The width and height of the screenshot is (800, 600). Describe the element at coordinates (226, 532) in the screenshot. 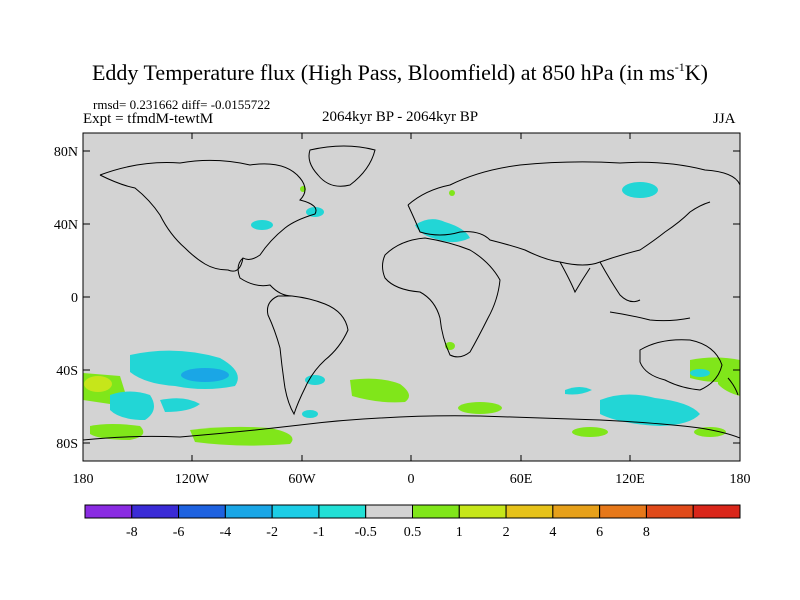

I see `colorbar-label: -4` at that location.